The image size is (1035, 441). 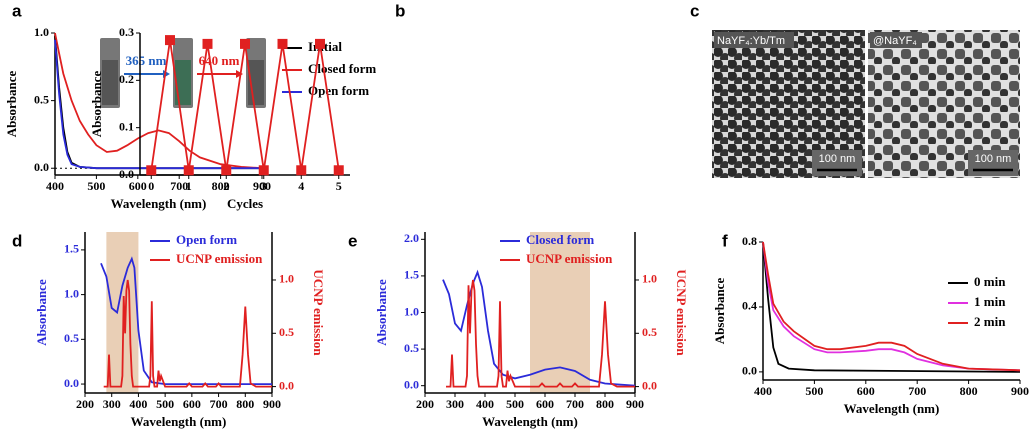 I want to click on x-tick-label: 200, so click(x=425, y=404).